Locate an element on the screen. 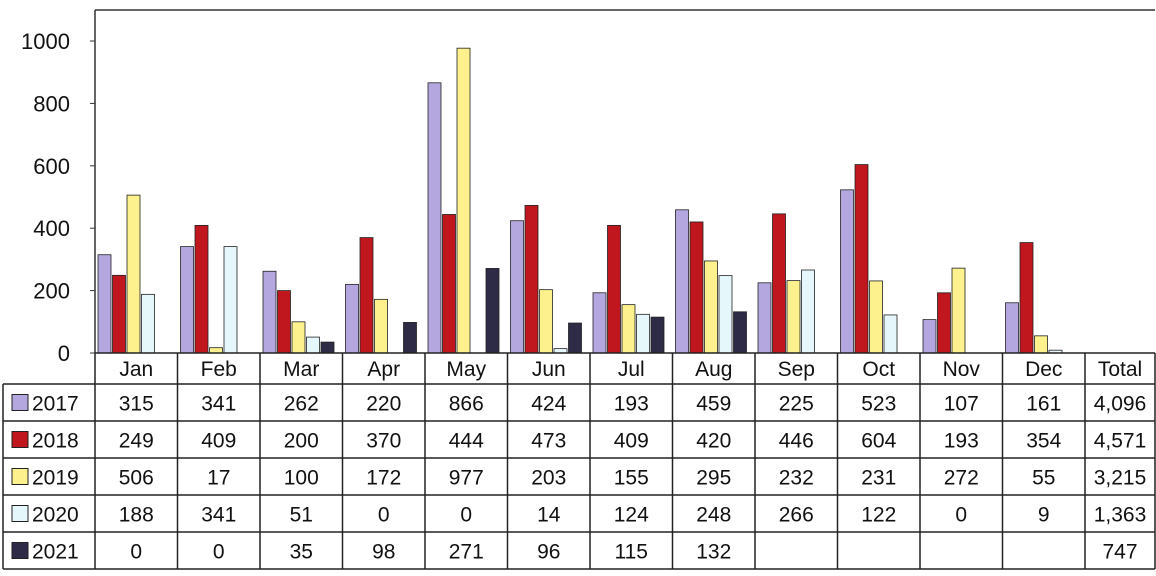  table-cell-2018-May: 444 is located at coordinates (466, 441).